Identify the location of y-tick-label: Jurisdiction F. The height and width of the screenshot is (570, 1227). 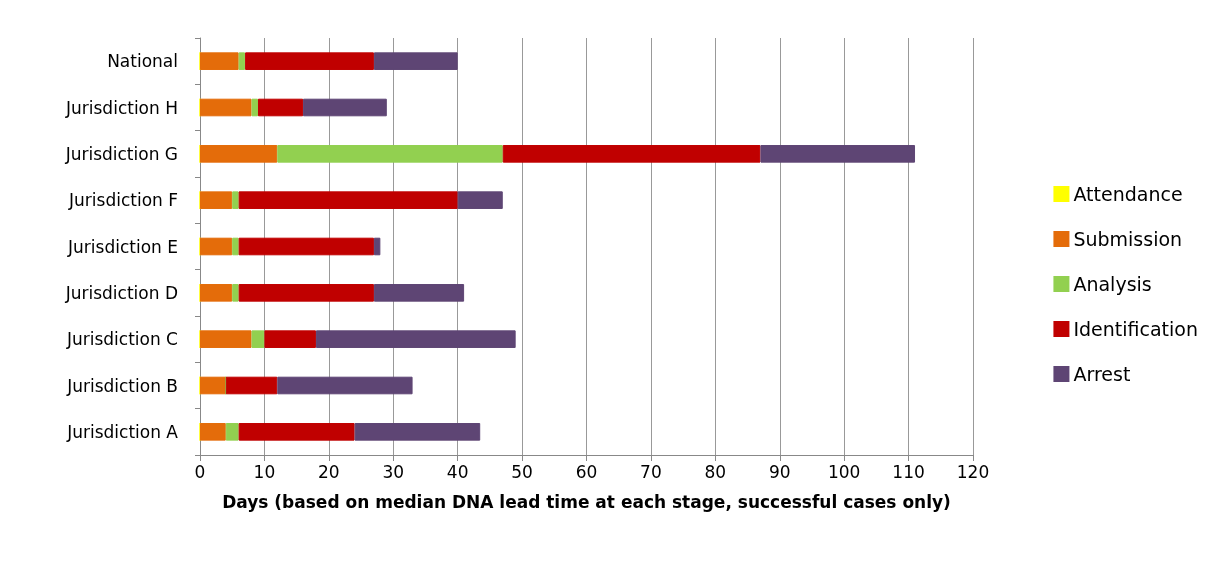
(123, 200).